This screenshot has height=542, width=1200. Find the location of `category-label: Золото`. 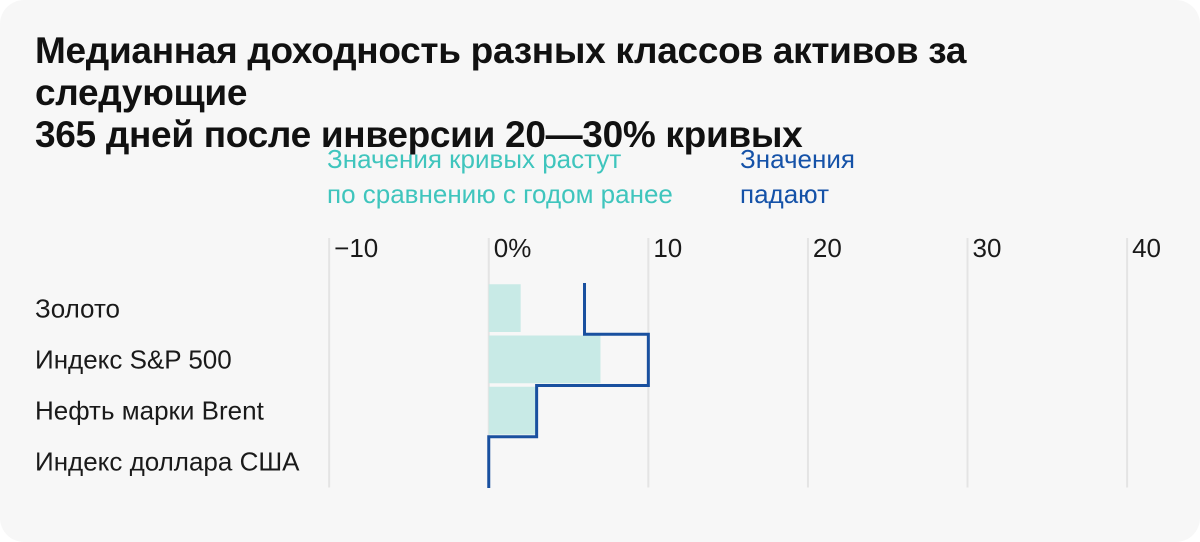

category-label: Золото is located at coordinates (78, 308).